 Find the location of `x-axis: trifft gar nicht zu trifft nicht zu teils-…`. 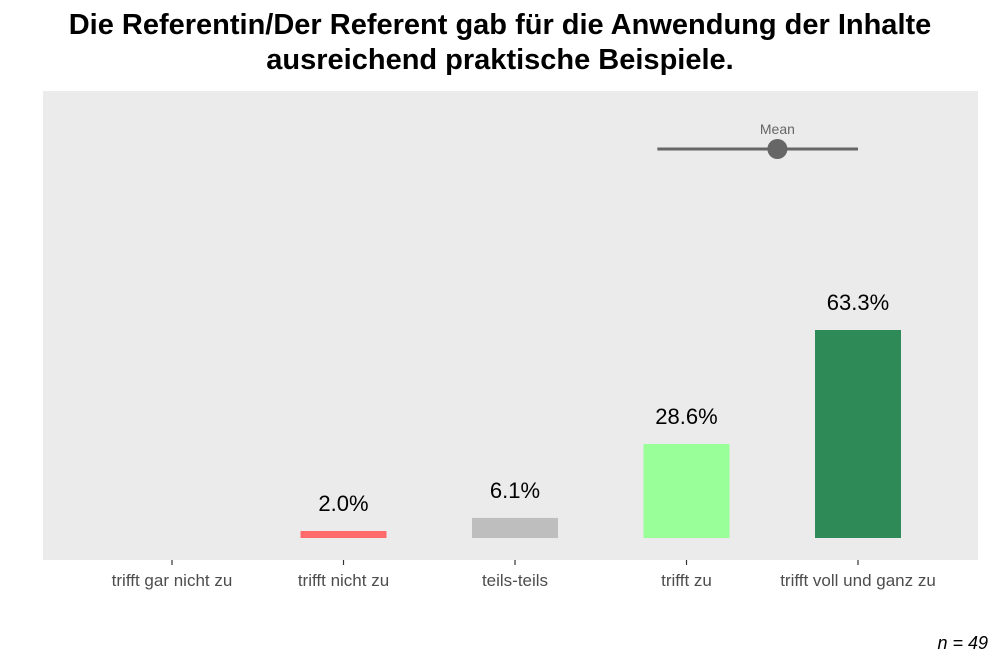

x-axis: trifft gar nicht zu trifft nicht zu teils-… is located at coordinates (524, 575).